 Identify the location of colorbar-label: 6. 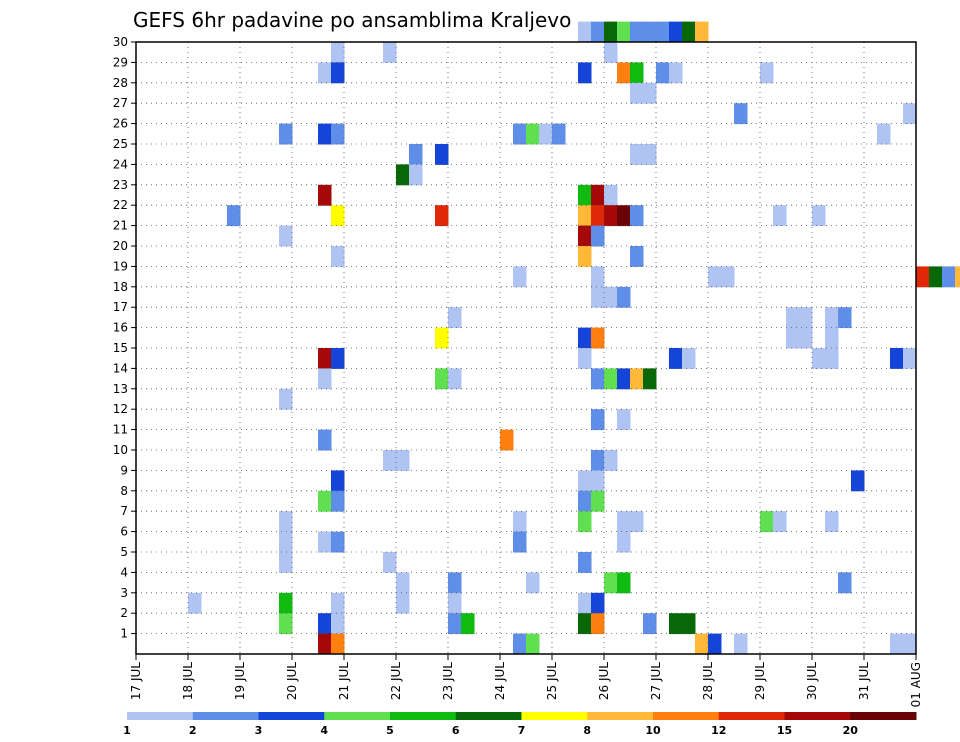
(456, 730).